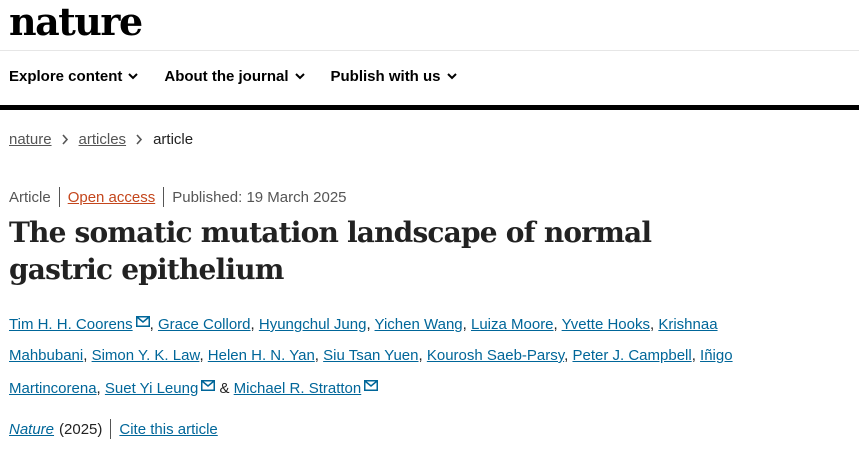 The height and width of the screenshot is (451, 859). I want to click on author-link: Hyungchul Jung, so click(312, 324).